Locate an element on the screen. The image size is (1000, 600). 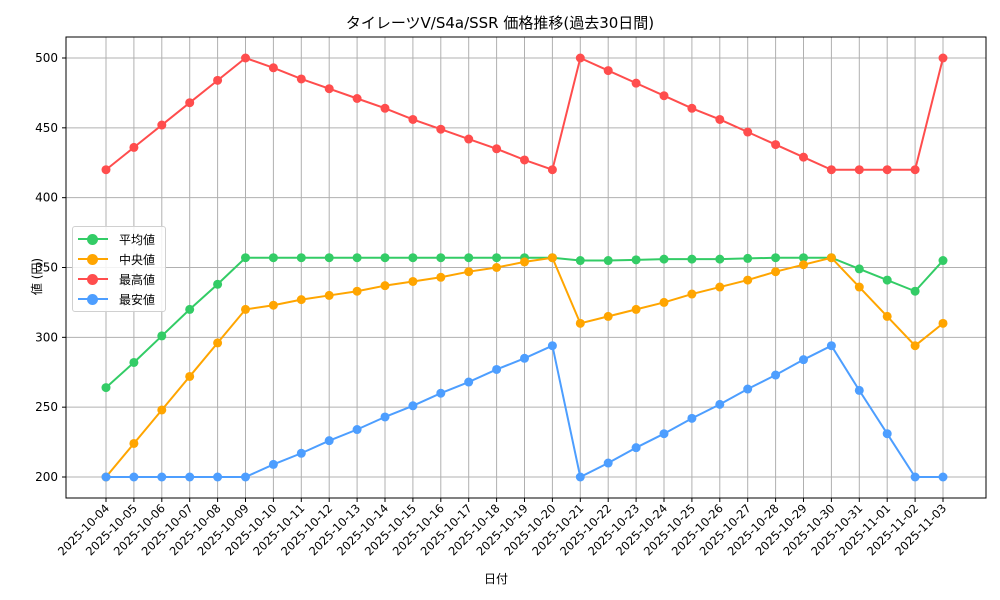
y-tick-label: 350 is located at coordinates (46, 268).